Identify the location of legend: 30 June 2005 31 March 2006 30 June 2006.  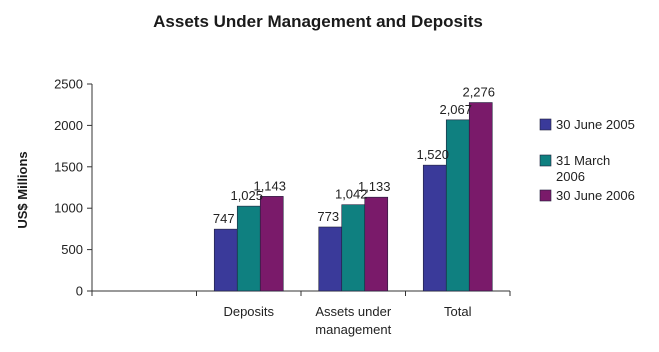
(587, 160).